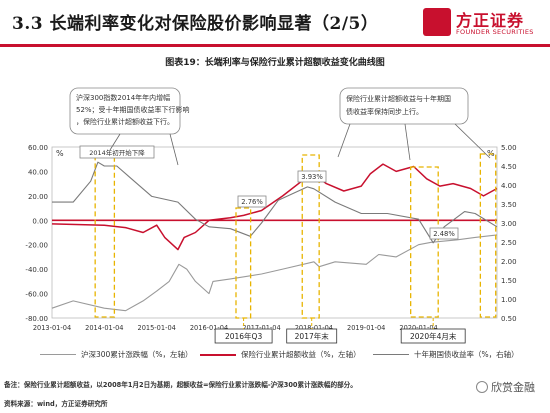 This screenshot has height=413, width=550. Describe the element at coordinates (137, 354) in the screenshot. I see `legend-label-hs300: 沪深300累计涨跌幅（%，左轴）` at that location.